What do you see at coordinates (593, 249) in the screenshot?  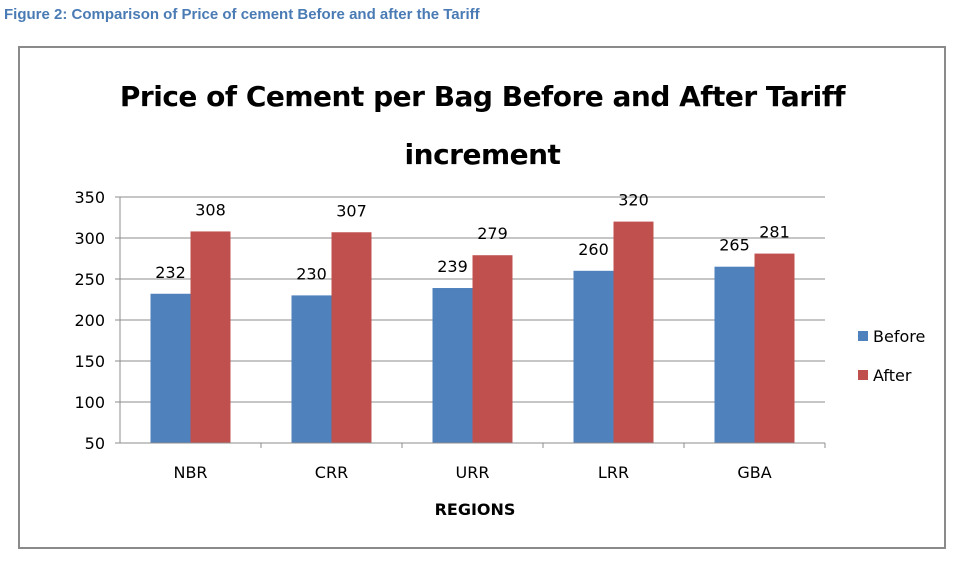 I see `data-label-before-lrr: 260` at bounding box center [593, 249].